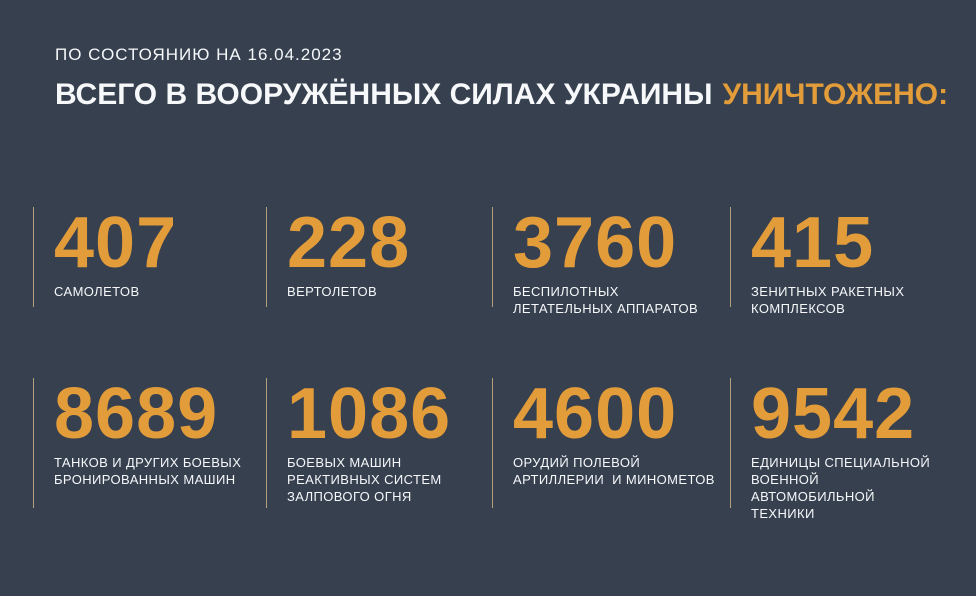  Describe the element at coordinates (369, 414) in the screenshot. I see `stat-value-mlrs: 1086` at that location.